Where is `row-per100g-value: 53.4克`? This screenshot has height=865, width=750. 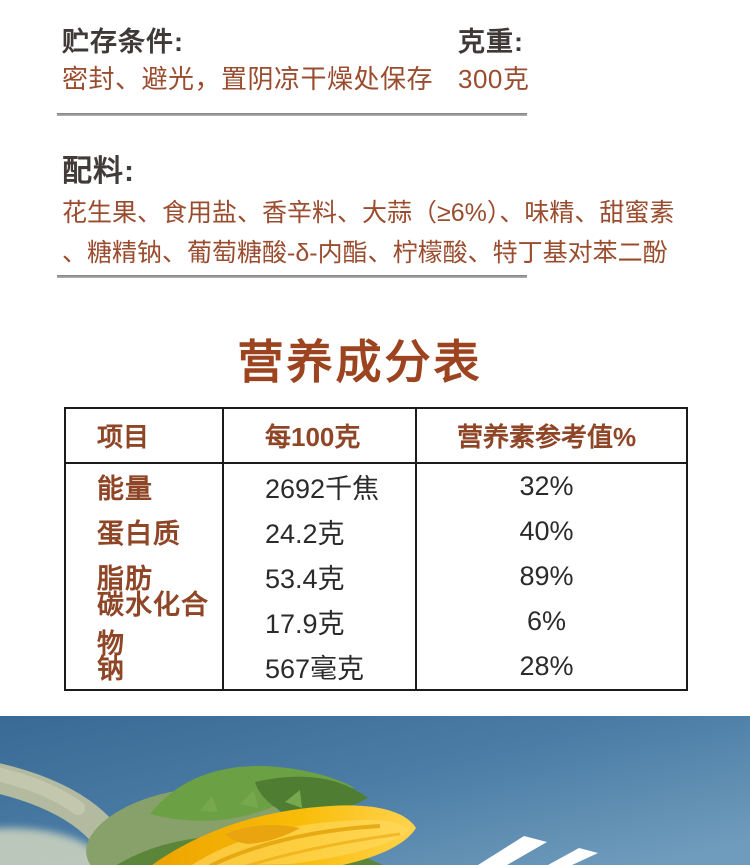 row-per100g-value: 53.4克 is located at coordinates (320, 576).